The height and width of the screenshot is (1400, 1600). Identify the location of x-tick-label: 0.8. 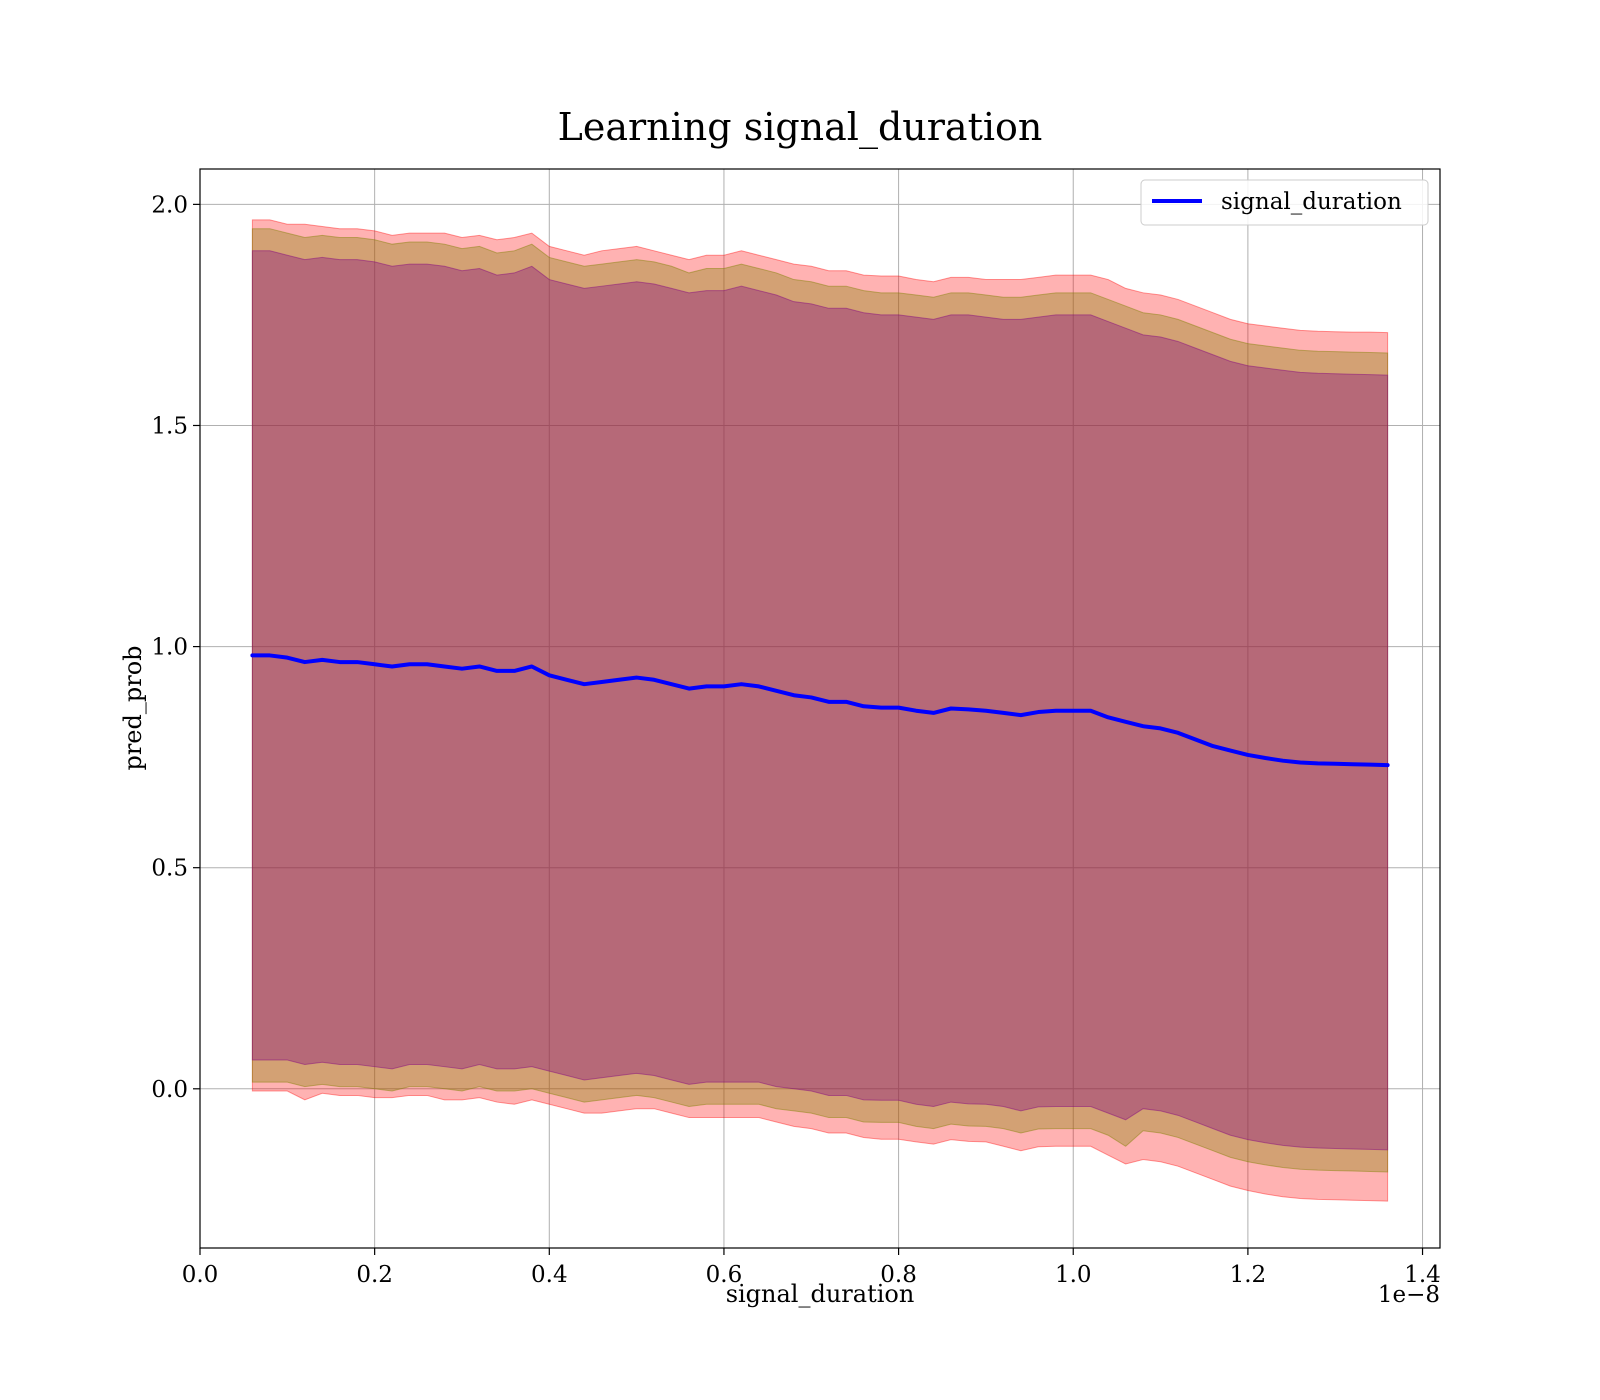
(898, 1275).